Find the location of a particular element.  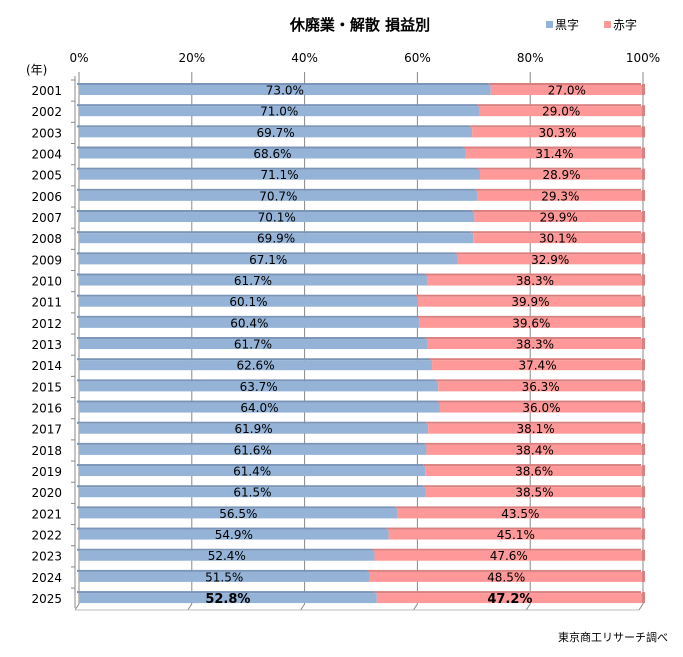

x-tick-label: 100% is located at coordinates (643, 58).